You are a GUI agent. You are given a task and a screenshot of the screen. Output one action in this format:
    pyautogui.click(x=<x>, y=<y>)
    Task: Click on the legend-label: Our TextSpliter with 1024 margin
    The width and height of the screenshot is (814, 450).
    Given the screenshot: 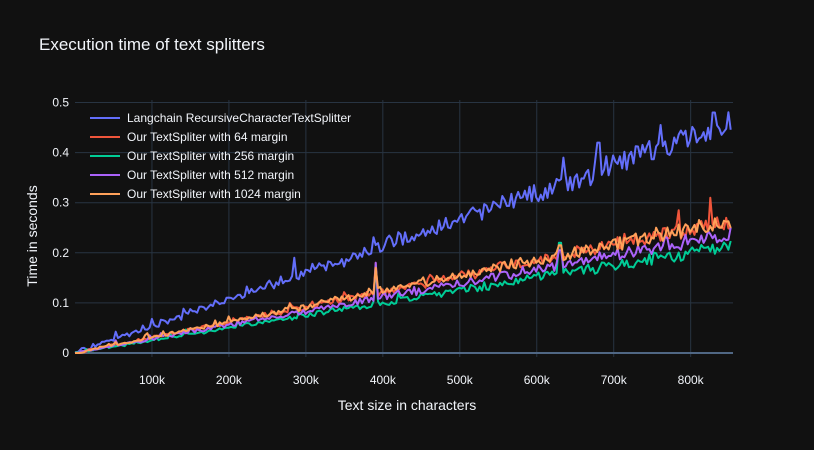 What is the action you would take?
    pyautogui.click(x=214, y=194)
    